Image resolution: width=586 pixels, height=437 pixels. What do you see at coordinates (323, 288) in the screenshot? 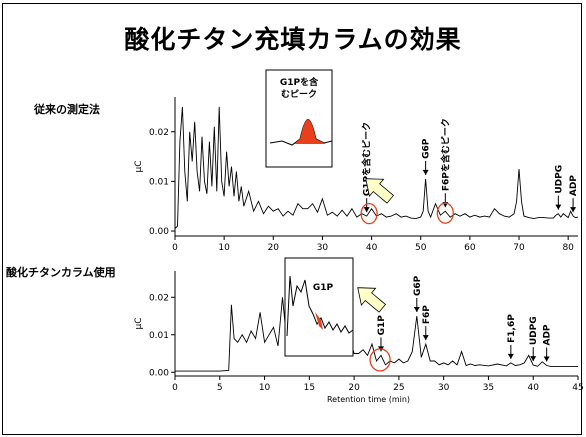
I see `inset-label: G1P` at bounding box center [323, 288].